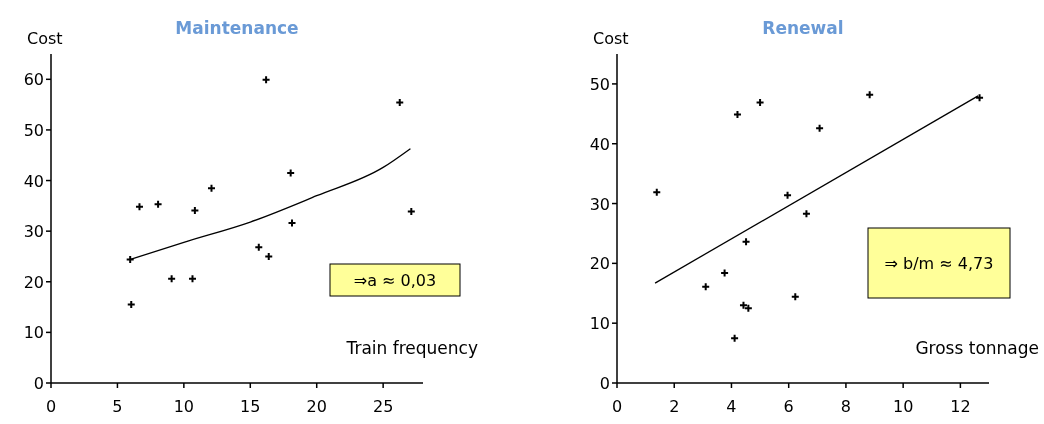 The width and height of the screenshot is (1044, 424). What do you see at coordinates (846, 406) in the screenshot?
I see `x-tick-label: 8` at bounding box center [846, 406].